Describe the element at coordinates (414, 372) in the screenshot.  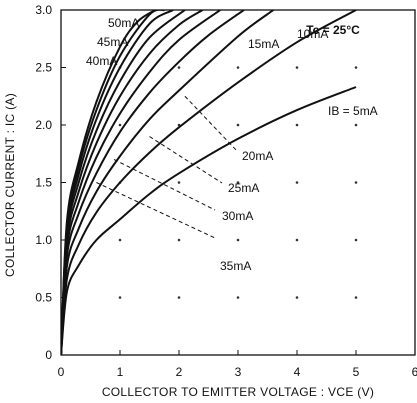
I see `x-tick-label: 6` at that location.